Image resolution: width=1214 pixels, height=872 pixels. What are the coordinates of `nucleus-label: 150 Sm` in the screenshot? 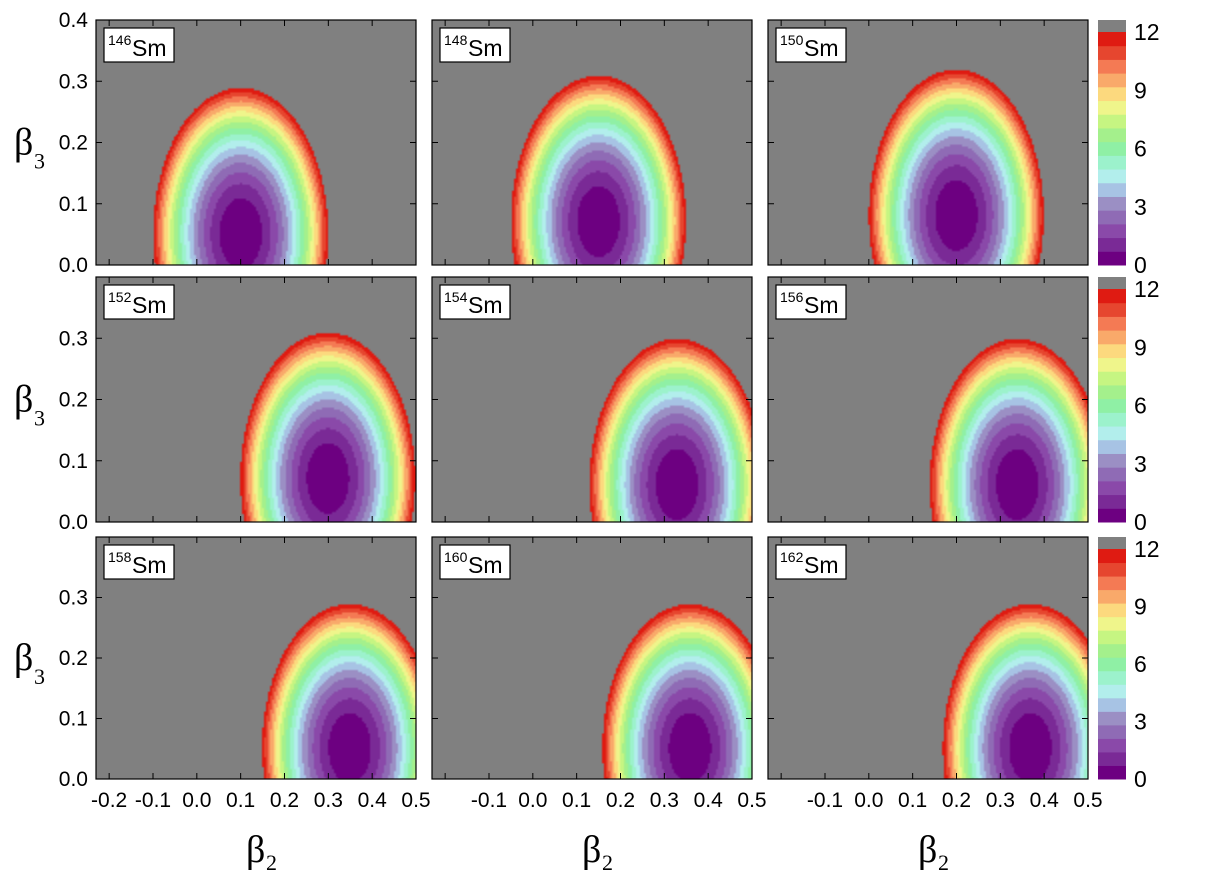 It's located at (811, 45).